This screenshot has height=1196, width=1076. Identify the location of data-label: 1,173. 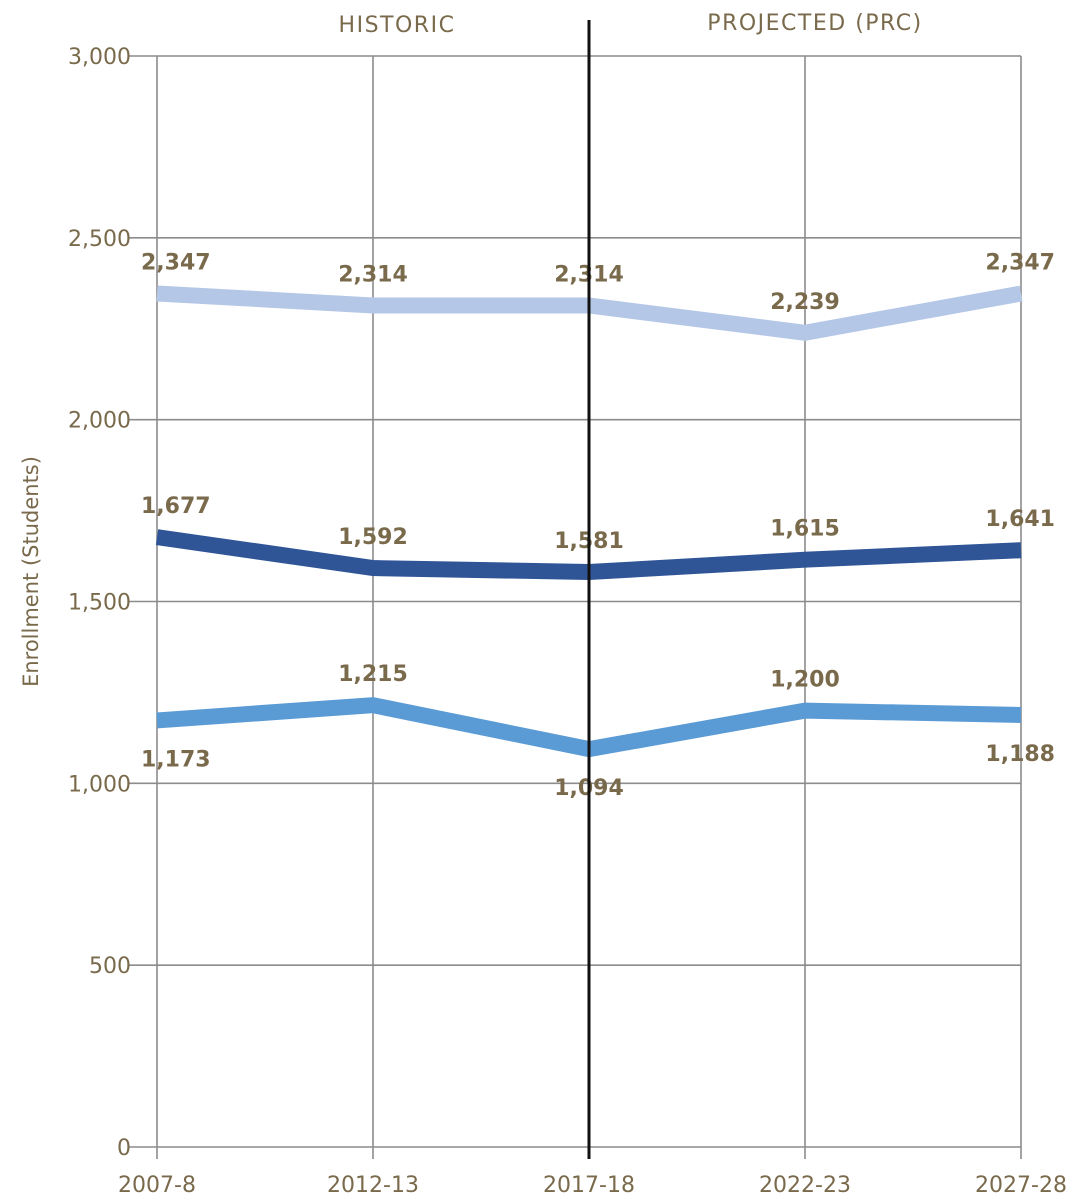
(176, 759).